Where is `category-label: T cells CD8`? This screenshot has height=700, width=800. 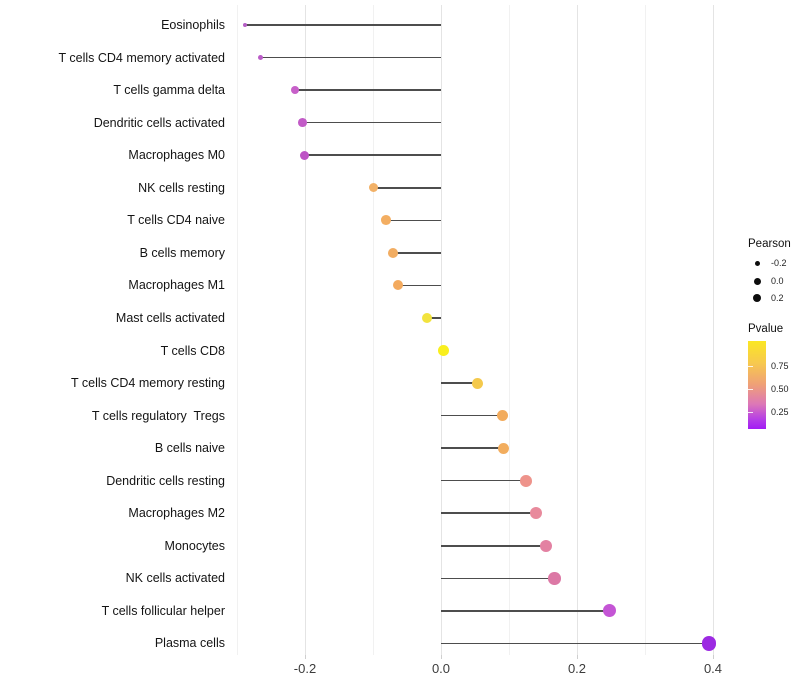 category-label: T cells CD8 is located at coordinates (192, 350).